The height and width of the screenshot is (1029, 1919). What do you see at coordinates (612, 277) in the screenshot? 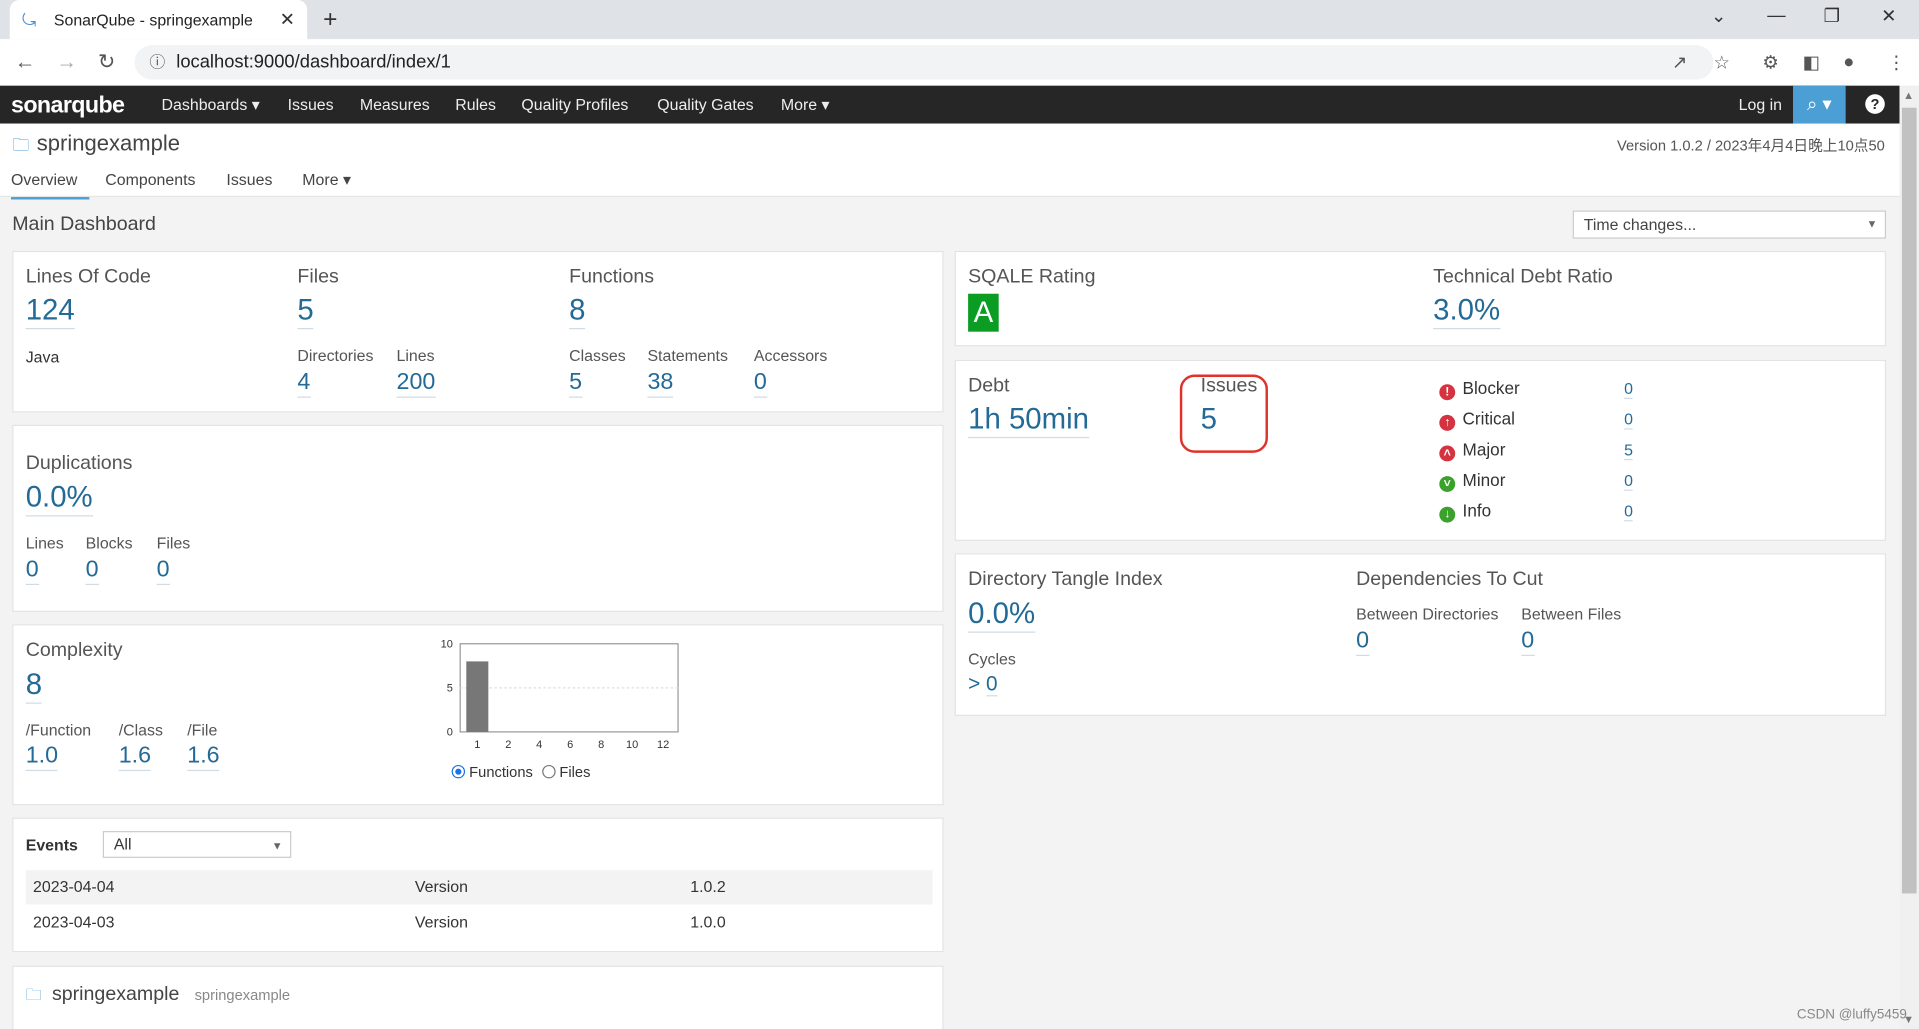
I see `functions-label: Functions` at bounding box center [612, 277].